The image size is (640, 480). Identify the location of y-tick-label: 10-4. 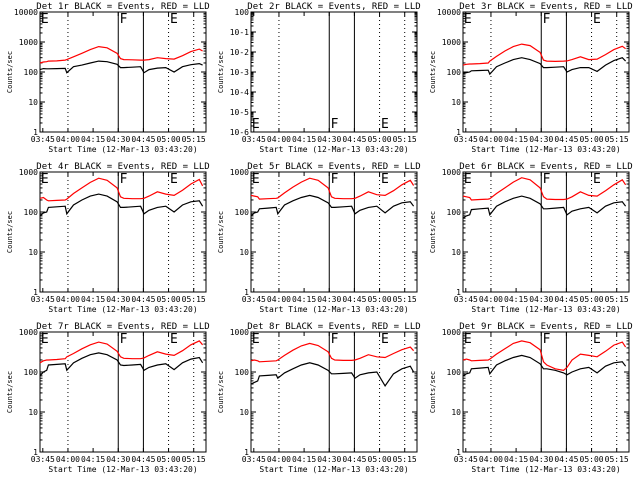
(239, 92).